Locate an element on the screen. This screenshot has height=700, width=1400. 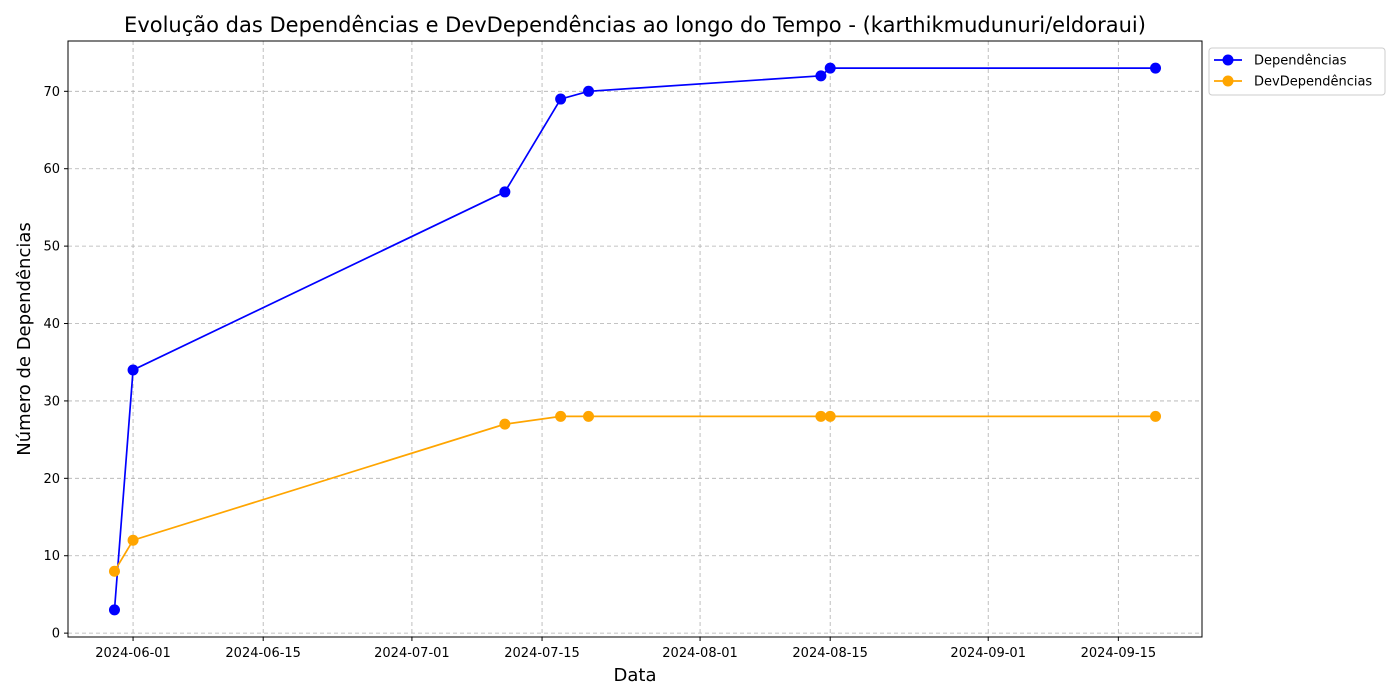
legend-box is located at coordinates (1297, 71).